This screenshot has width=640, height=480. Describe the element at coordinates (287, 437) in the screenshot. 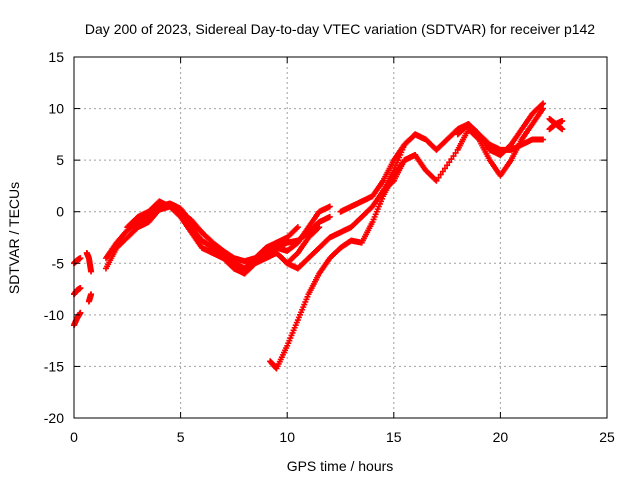

I see `x-tick-label: 10` at that location.